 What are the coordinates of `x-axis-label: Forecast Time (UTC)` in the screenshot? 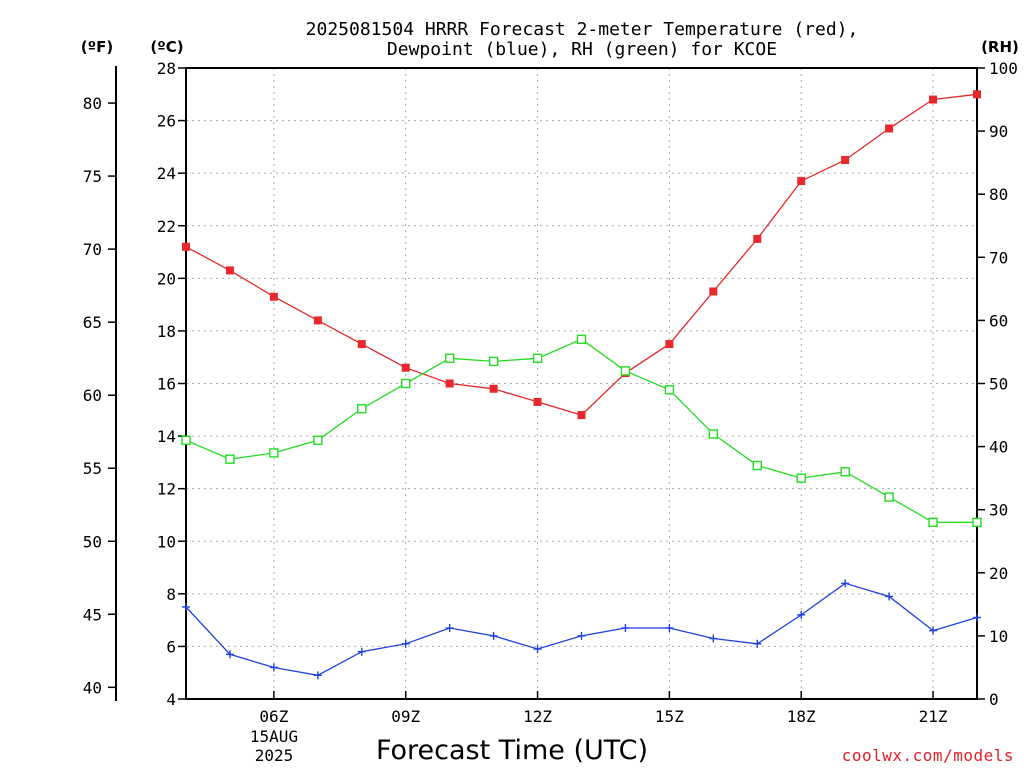 It's located at (512, 750).